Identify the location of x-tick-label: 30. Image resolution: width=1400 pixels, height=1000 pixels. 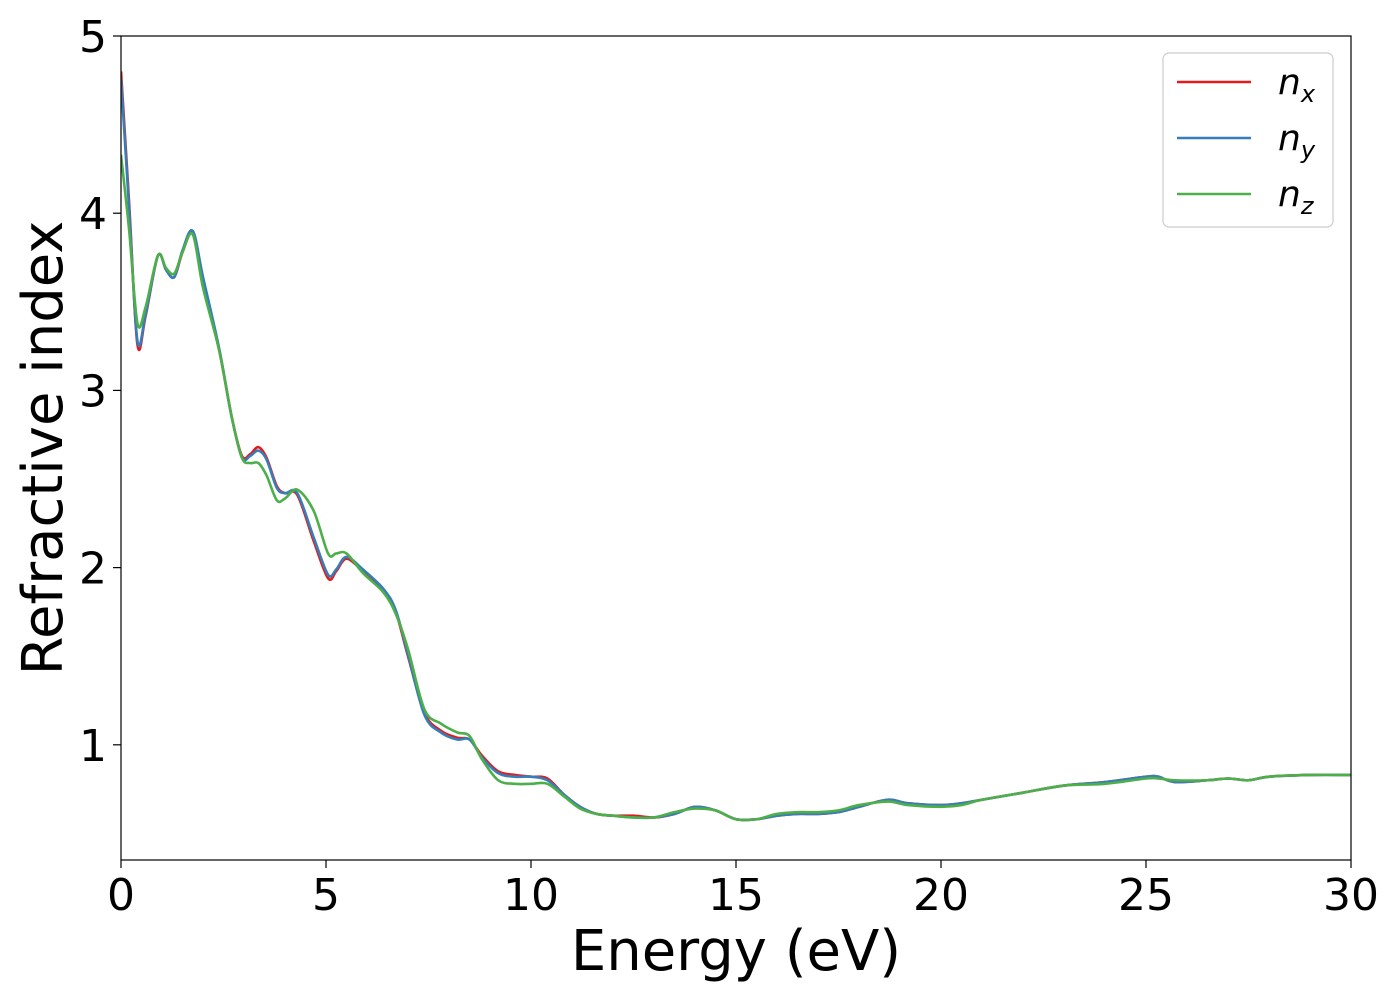
(1351, 895).